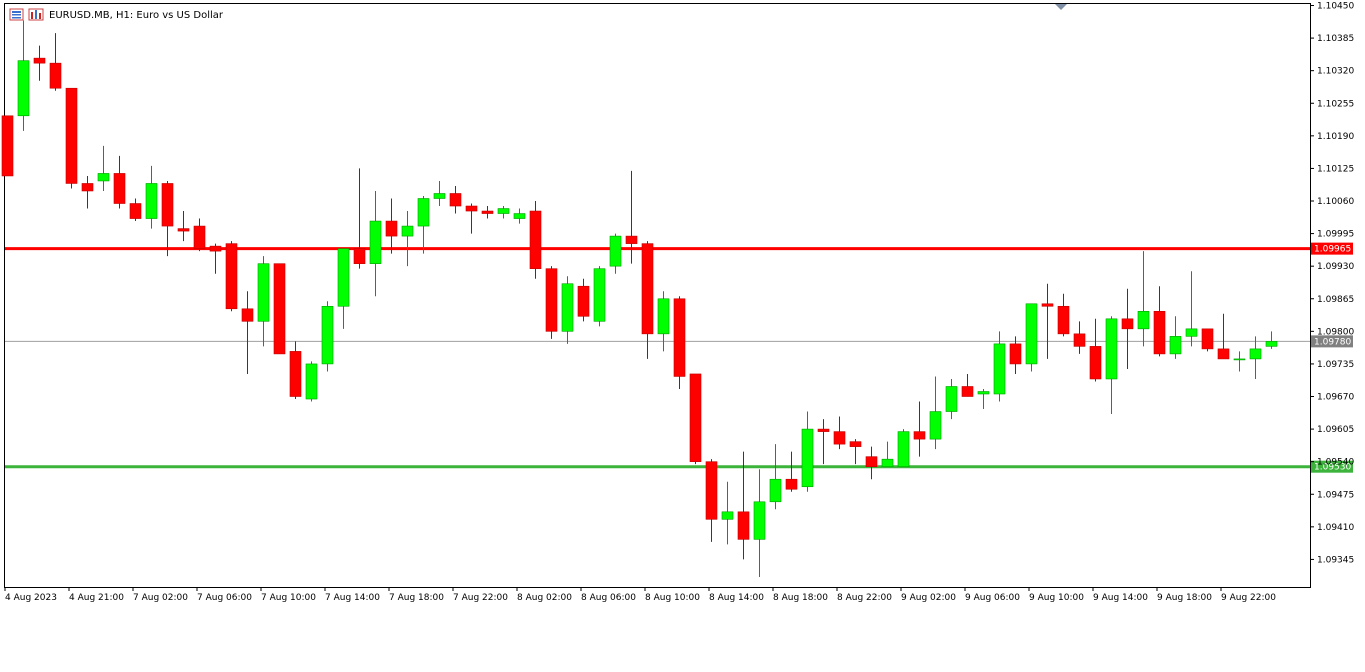 The height and width of the screenshot is (672, 1365). Describe the element at coordinates (36, 14) in the screenshot. I see `chart-bars-icon` at that location.